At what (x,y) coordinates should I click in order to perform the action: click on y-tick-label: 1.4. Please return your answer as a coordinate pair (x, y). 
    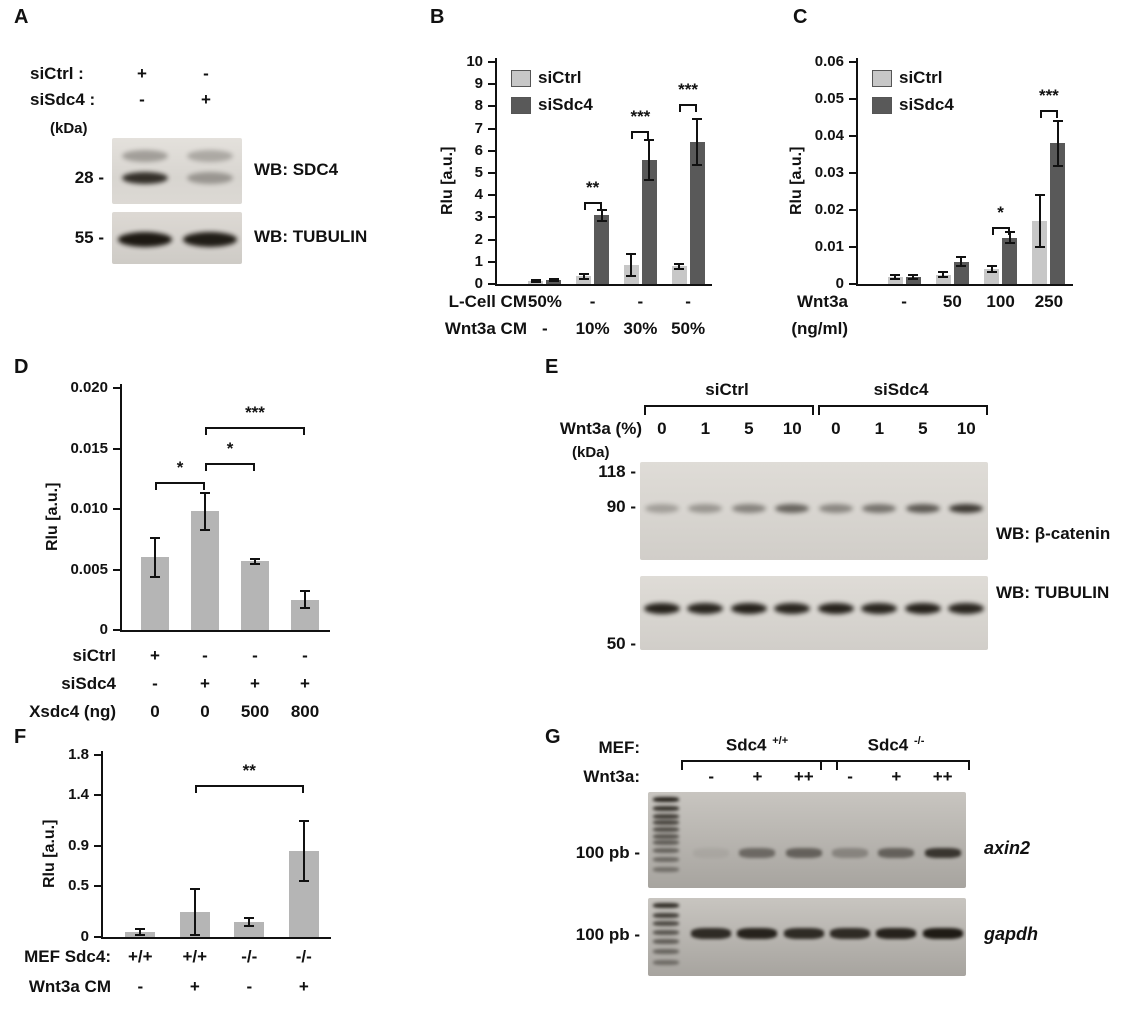
    Looking at the image, I should click on (78, 795).